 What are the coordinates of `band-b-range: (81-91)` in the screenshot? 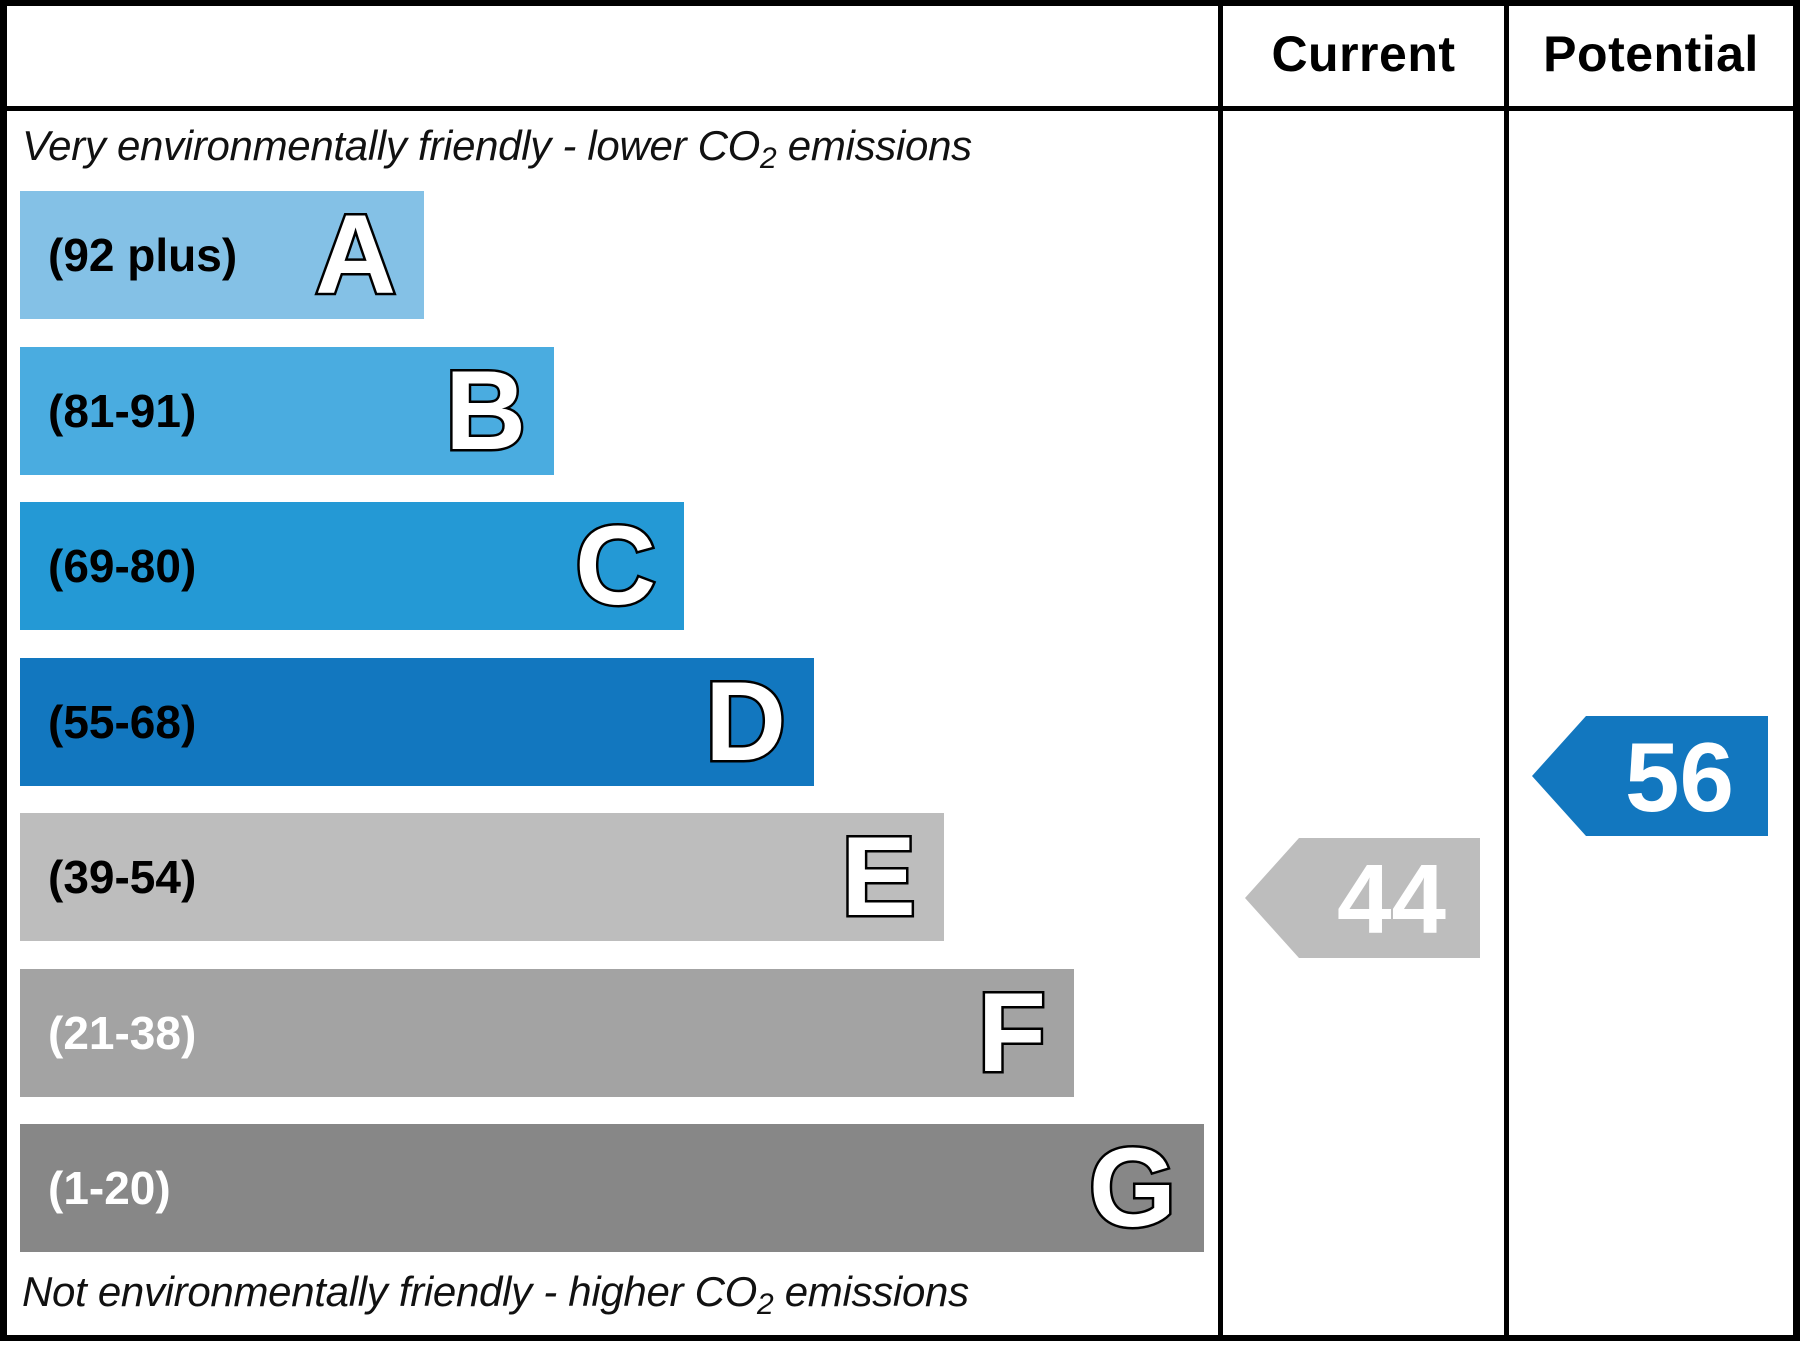 It's located at (122, 411).